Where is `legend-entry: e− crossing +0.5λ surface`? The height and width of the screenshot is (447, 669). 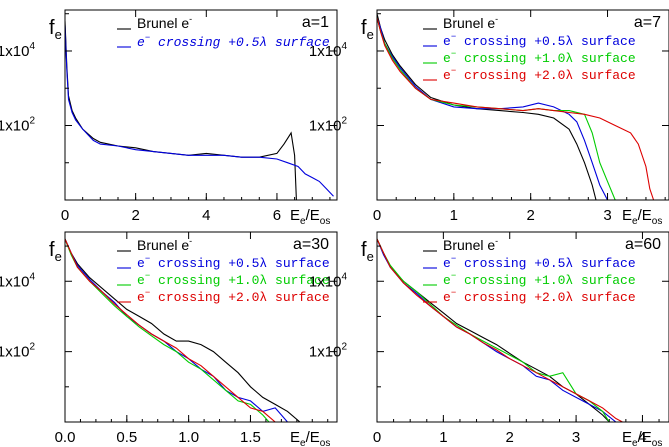 legend-entry: e− crossing +0.5λ surface is located at coordinates (539, 40).